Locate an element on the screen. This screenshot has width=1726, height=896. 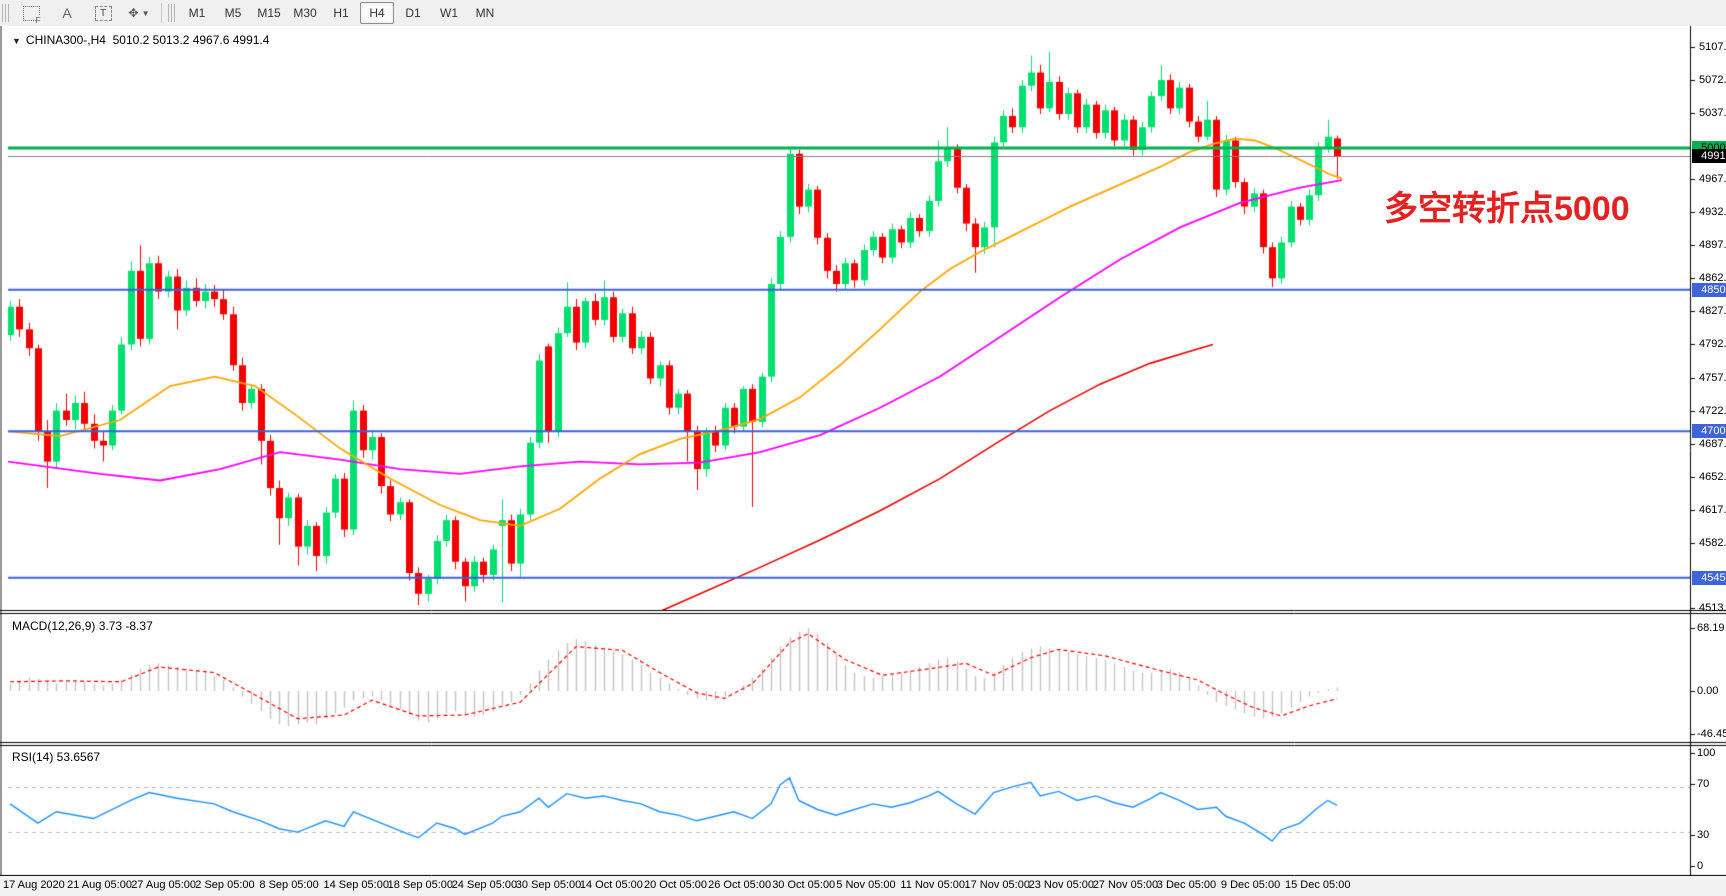
time-axis-label: 15 Dec 05:00 is located at coordinates (1318, 885).